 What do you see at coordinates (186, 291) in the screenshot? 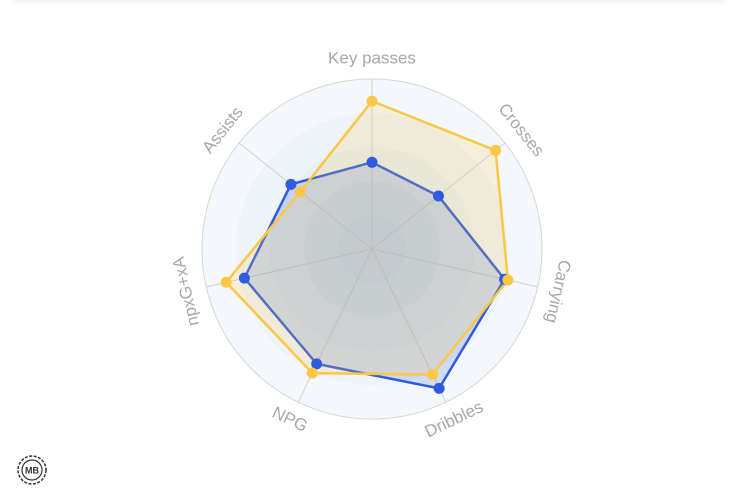
I see `axis-label: npxG+xA` at bounding box center [186, 291].